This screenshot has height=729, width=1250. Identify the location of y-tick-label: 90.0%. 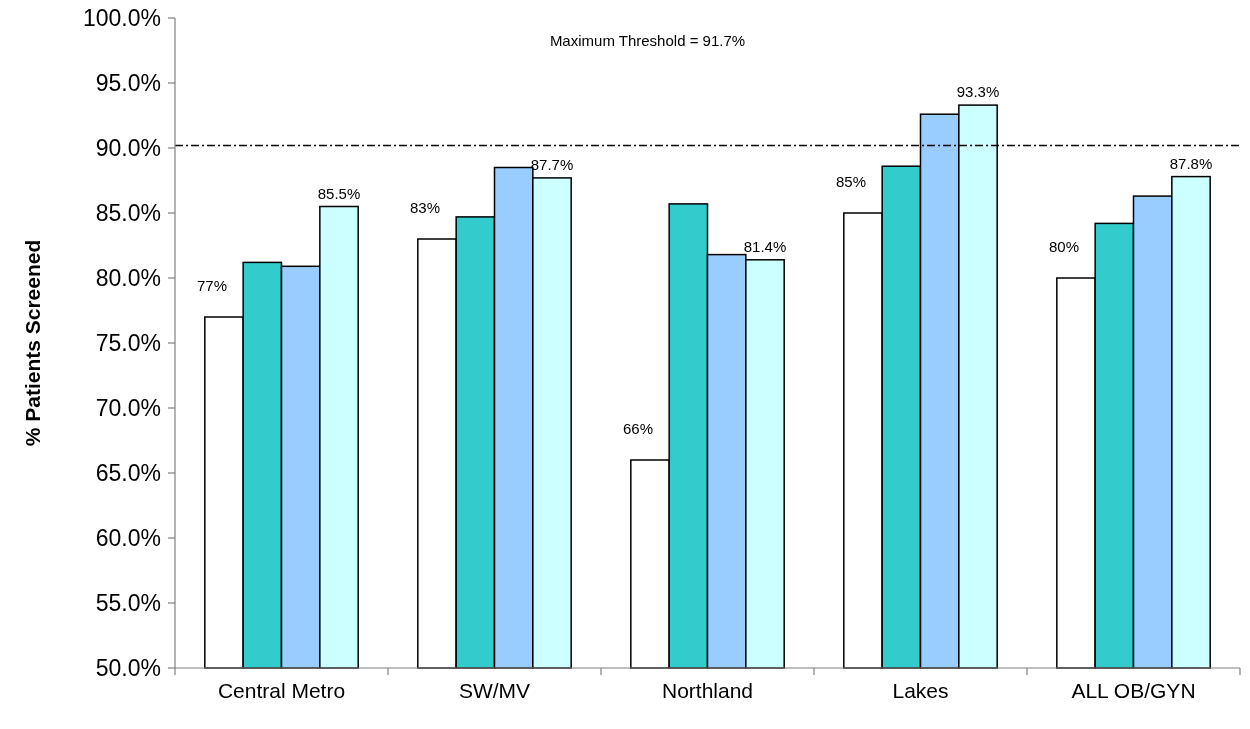
(128, 148).